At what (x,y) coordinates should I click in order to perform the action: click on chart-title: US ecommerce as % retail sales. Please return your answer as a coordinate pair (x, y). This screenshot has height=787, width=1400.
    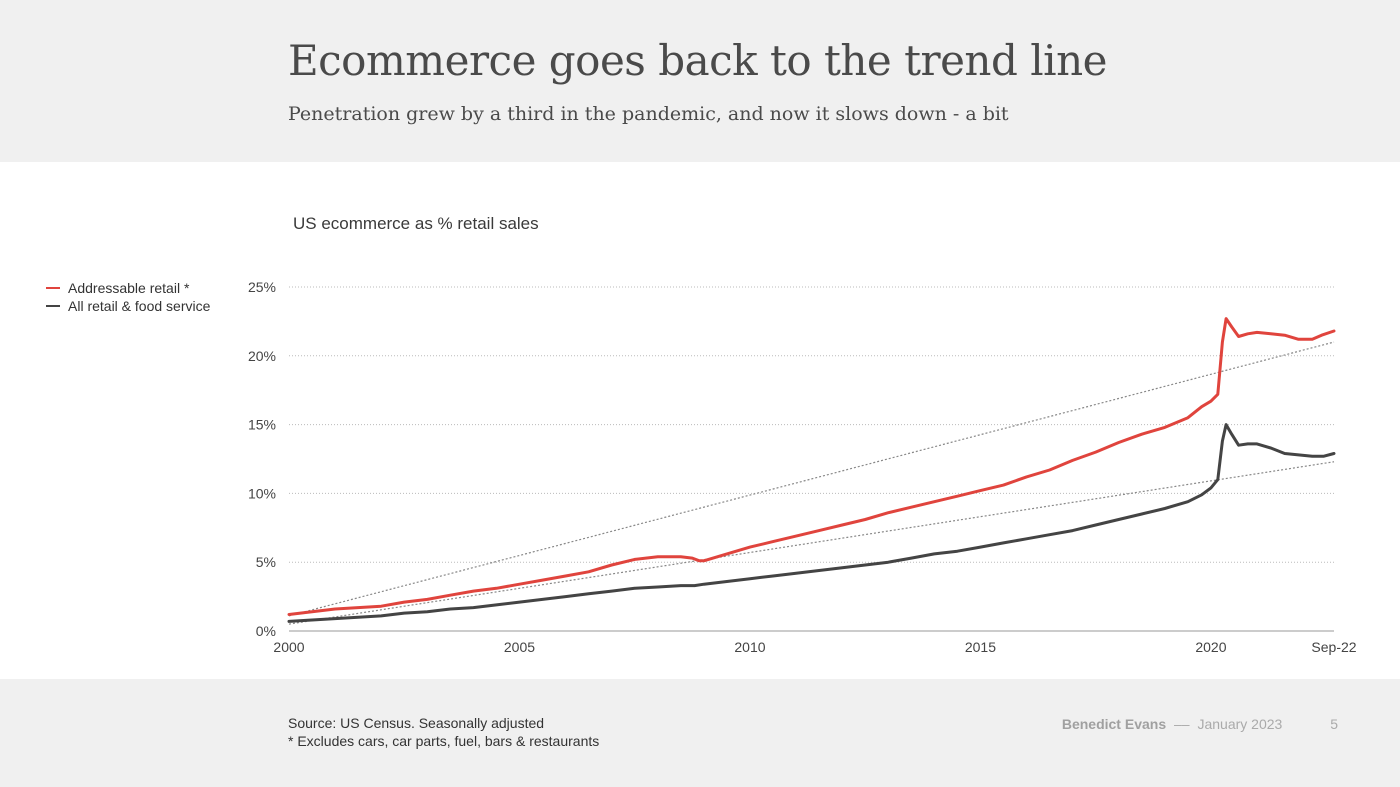
    Looking at the image, I should click on (416, 223).